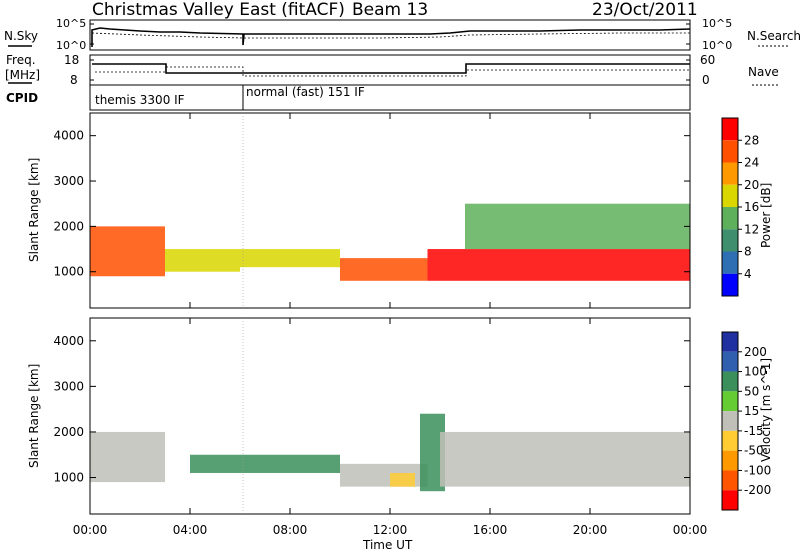 This screenshot has width=800, height=558. Describe the element at coordinates (71, 23) in the screenshot. I see `noise-left-tick-top: 10^5` at that location.